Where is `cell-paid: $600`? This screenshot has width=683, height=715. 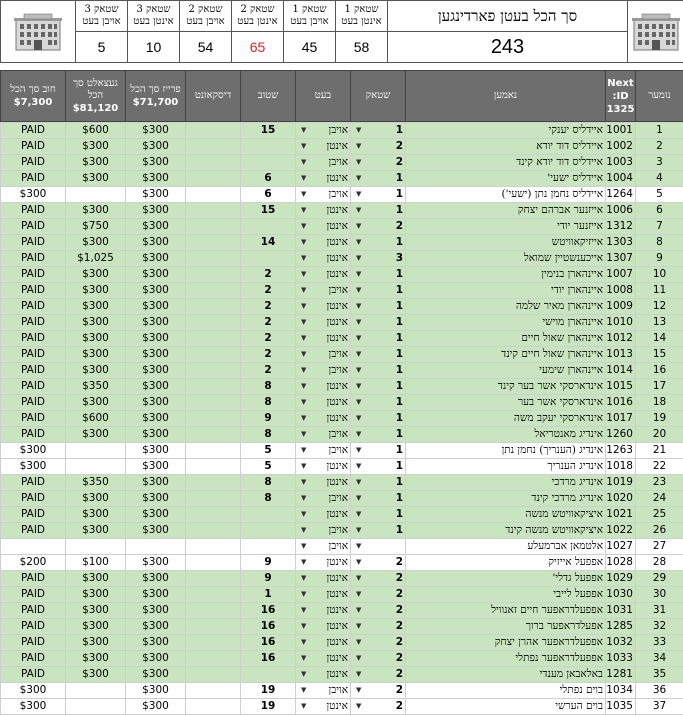 cell-paid: $600 is located at coordinates (95, 418).